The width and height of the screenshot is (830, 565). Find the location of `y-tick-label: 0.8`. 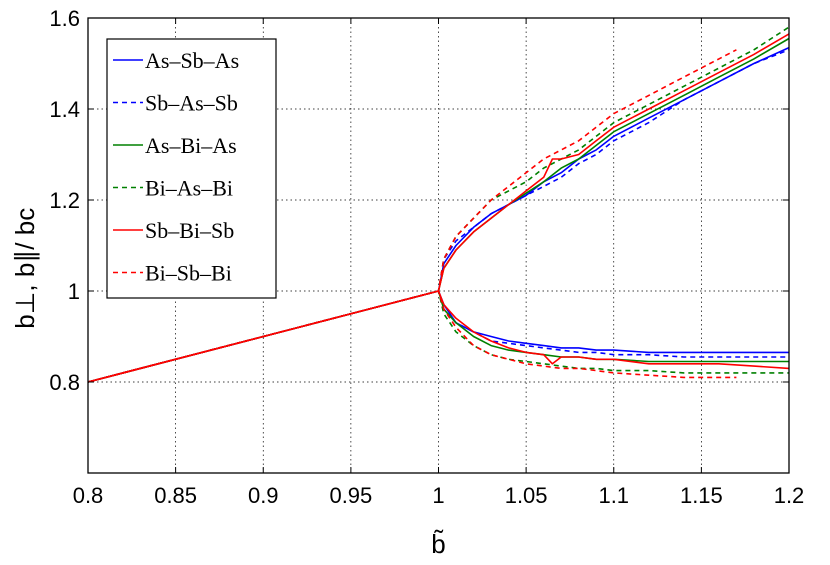

y-tick-label: 0.8 is located at coordinates (64, 382).